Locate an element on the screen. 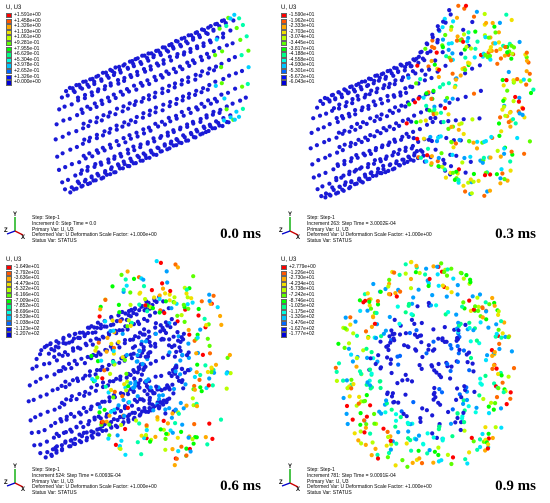  legend-value: -2.333e+01 is located at coordinates (302, 26).